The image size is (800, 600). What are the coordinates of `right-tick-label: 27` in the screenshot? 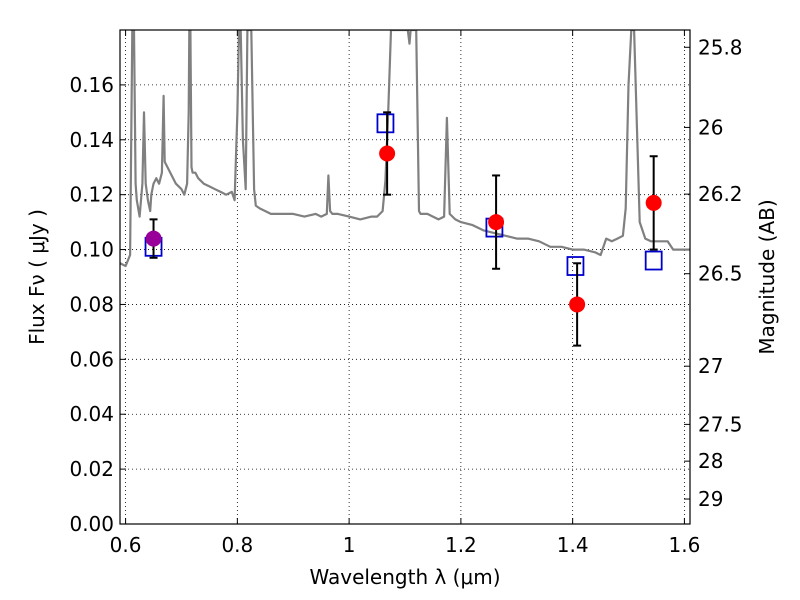 It's located at (710, 366).